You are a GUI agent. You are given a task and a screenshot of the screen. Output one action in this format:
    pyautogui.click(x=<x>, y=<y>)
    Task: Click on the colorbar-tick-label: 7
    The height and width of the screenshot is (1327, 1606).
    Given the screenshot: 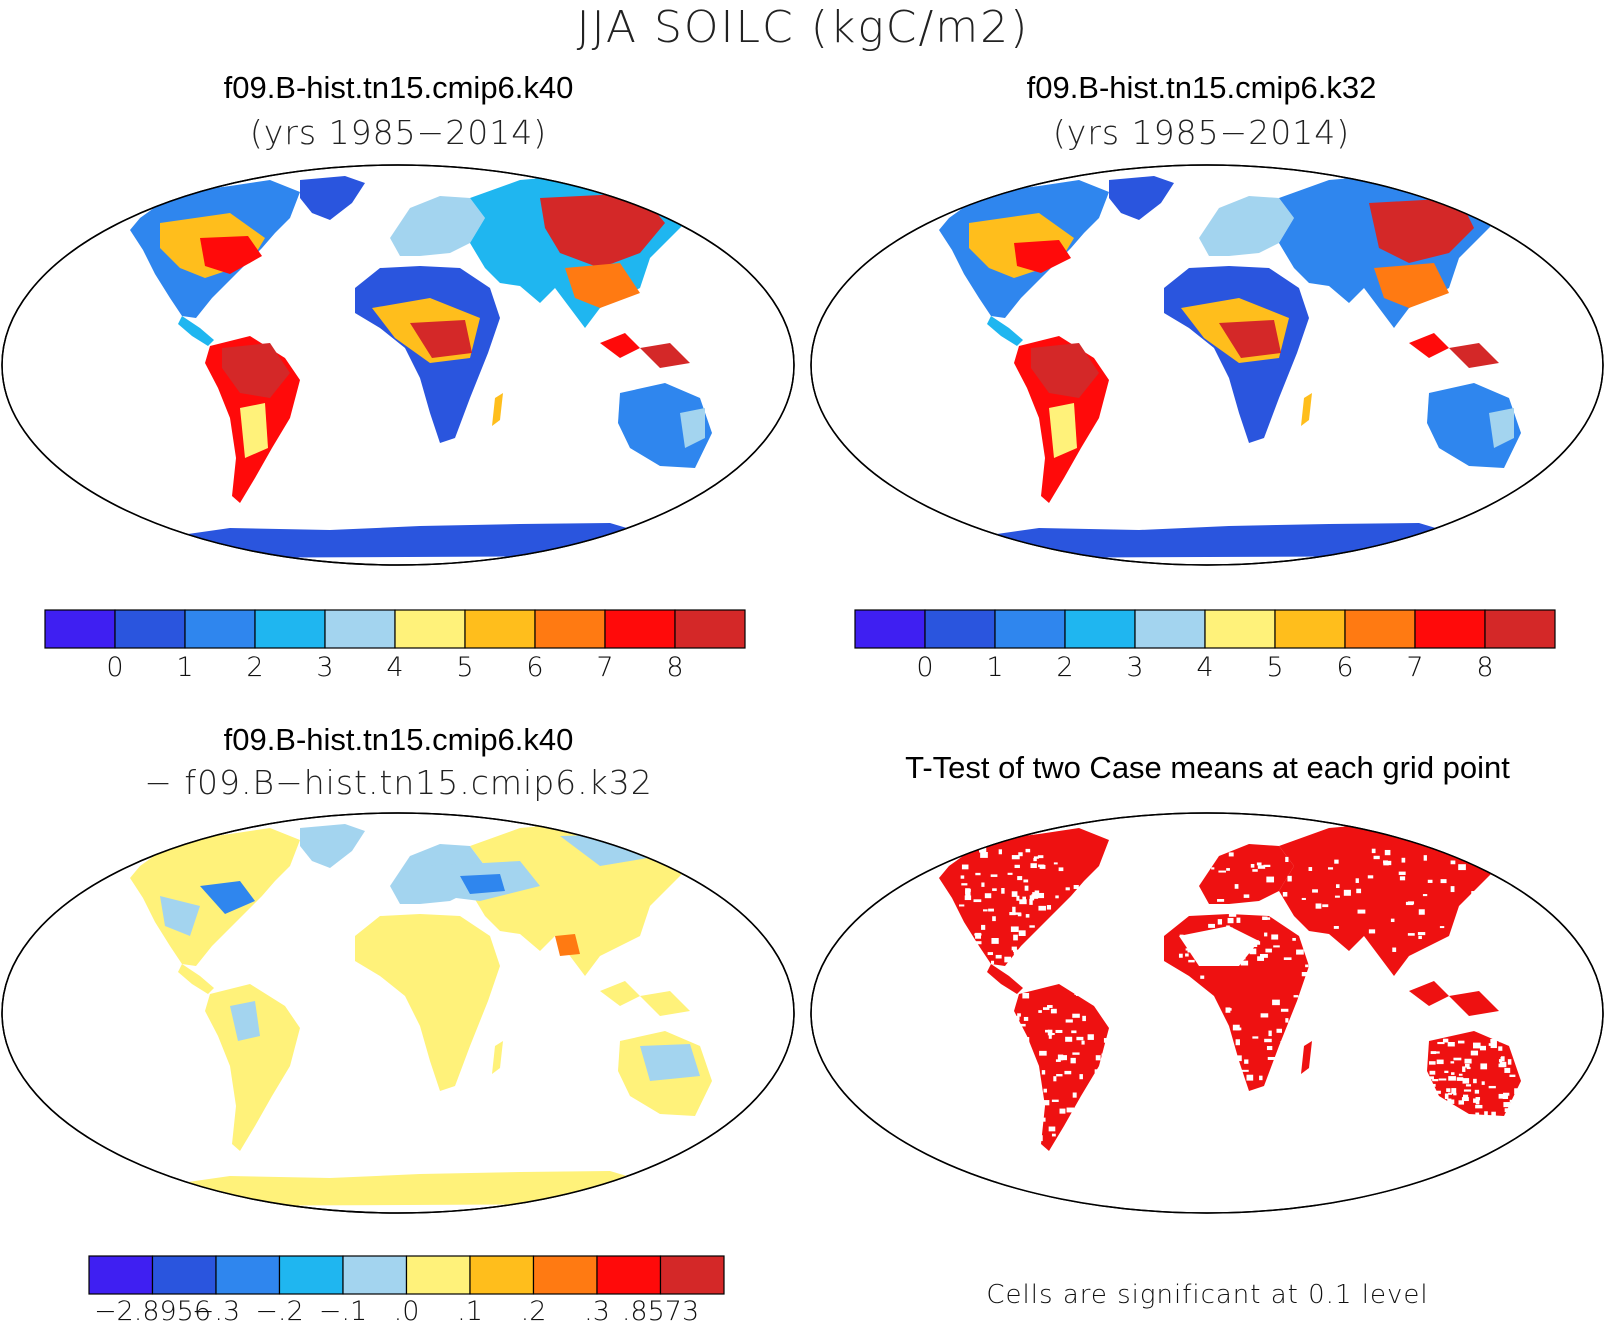 What is the action you would take?
    pyautogui.click(x=1415, y=667)
    